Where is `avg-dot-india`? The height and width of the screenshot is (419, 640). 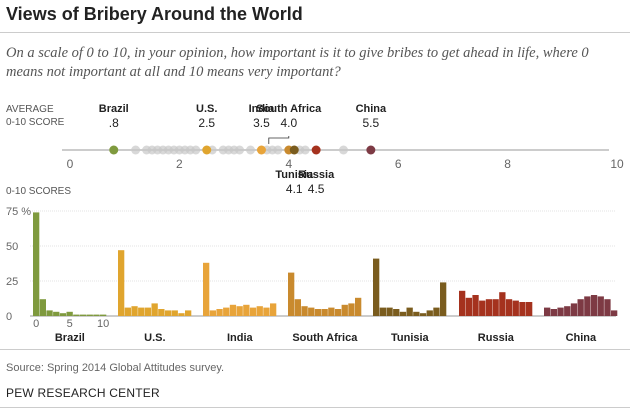
avg-dot-india is located at coordinates (261, 150).